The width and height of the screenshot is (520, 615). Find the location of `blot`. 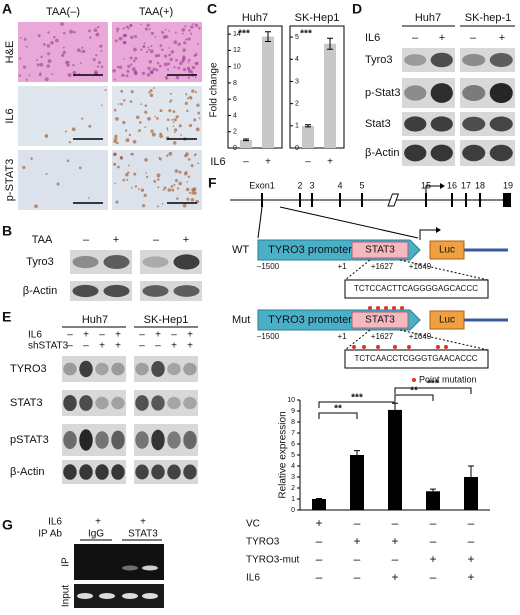

blot is located at coordinates (94, 369).